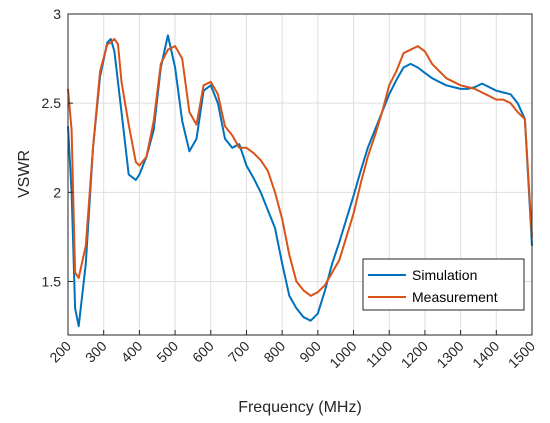 This screenshot has width=550, height=423. What do you see at coordinates (24, 174) in the screenshot?
I see `y-axis-label: VSWR` at bounding box center [24, 174].